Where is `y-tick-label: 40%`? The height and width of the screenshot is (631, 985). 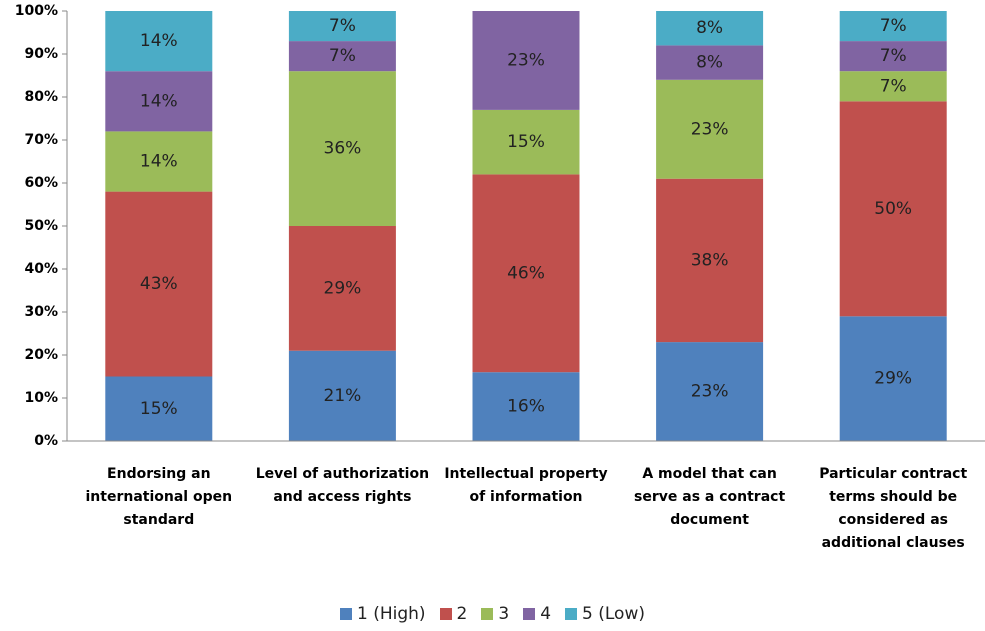
y-tick-label: 40% is located at coordinates (41, 269).